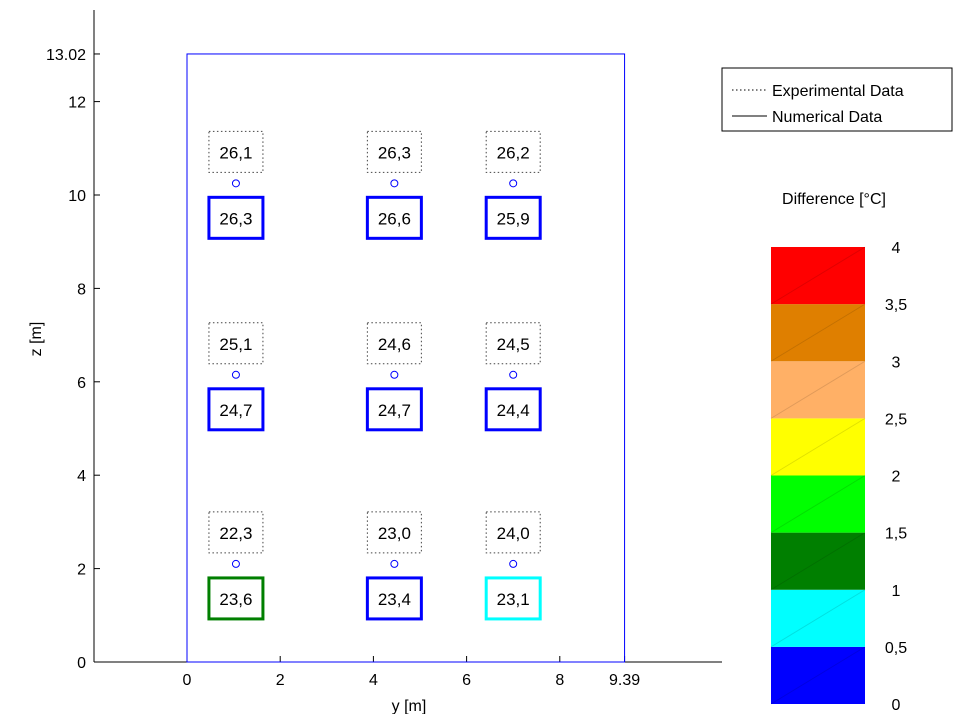 The image size is (953, 714). I want to click on y-tick-label: 2, so click(81, 570).